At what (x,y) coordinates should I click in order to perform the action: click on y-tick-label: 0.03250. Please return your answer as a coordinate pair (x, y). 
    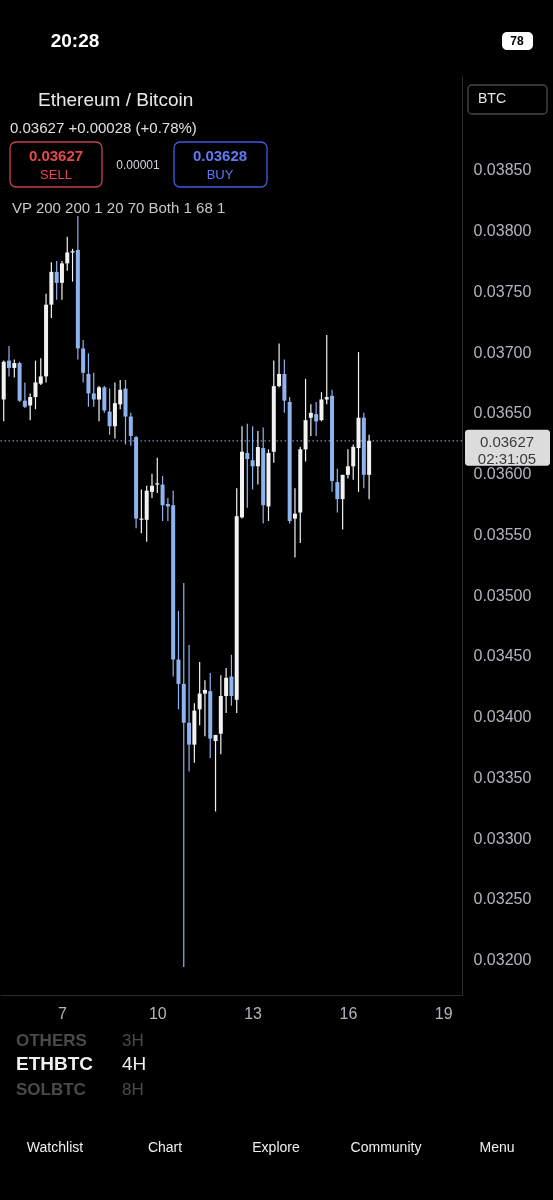
    Looking at the image, I should click on (502, 899).